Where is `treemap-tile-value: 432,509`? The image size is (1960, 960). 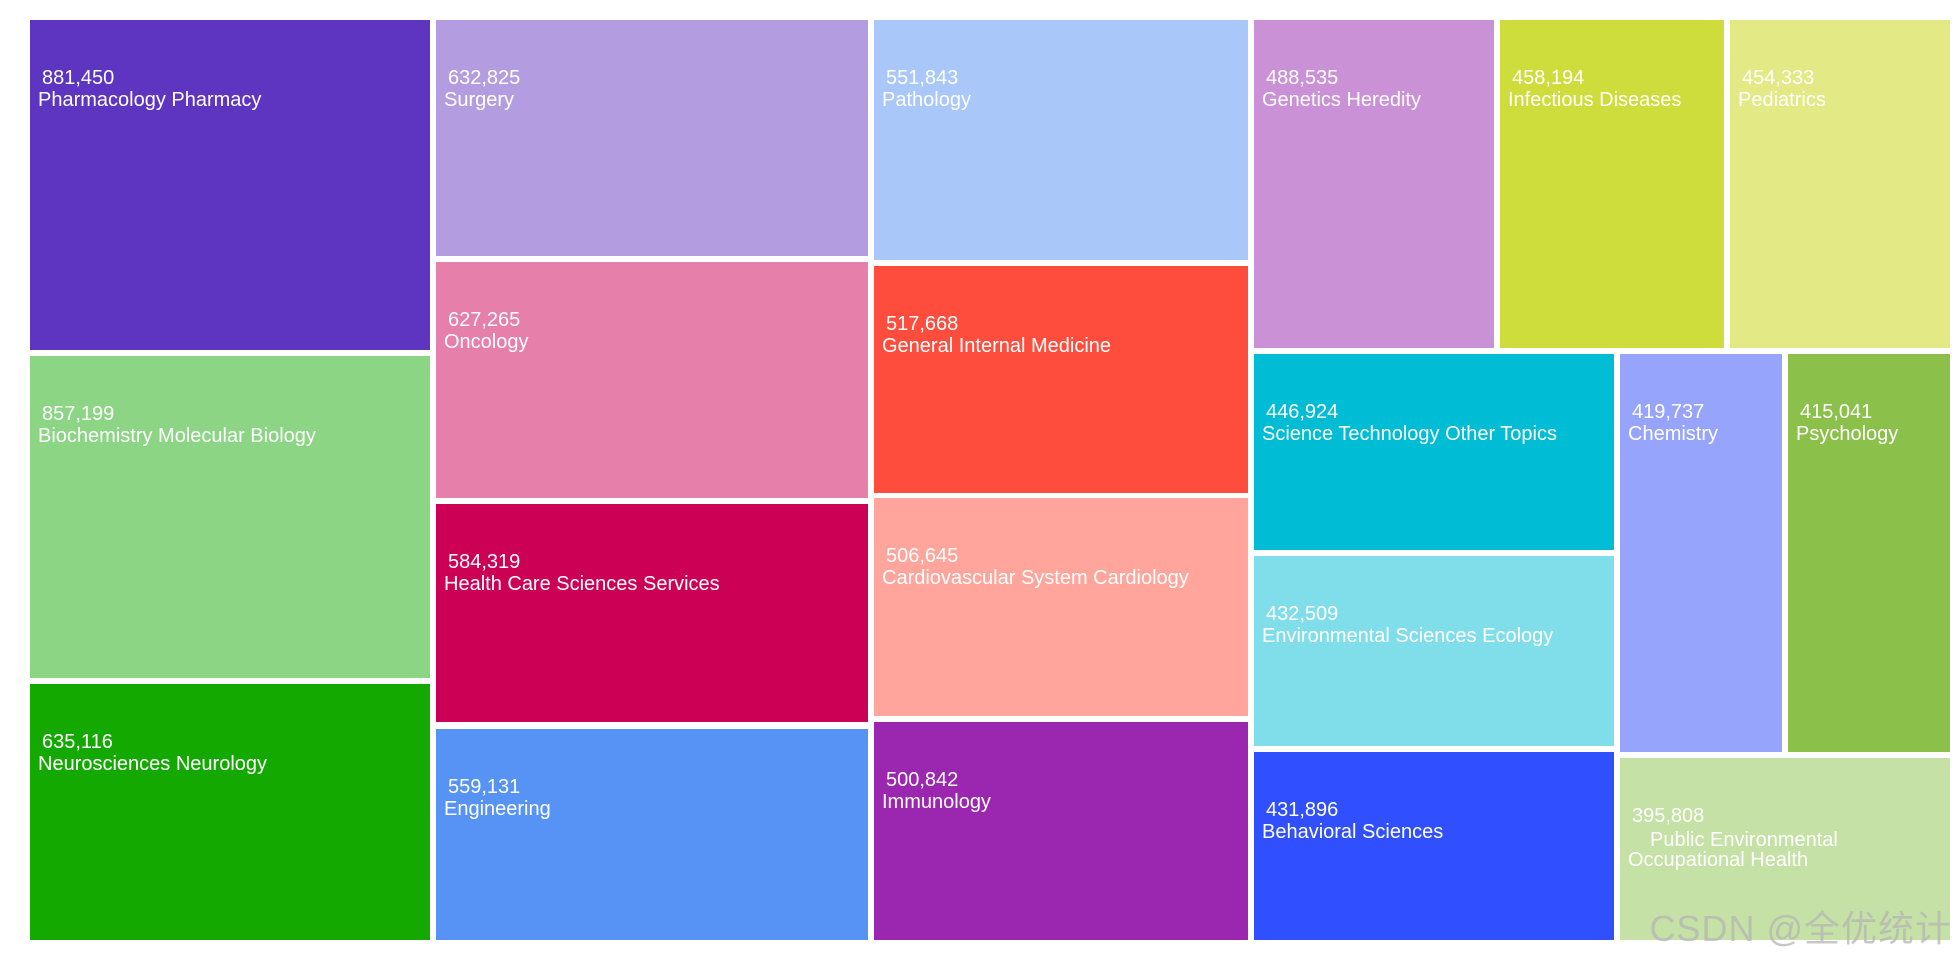
treemap-tile-value: 432,509 is located at coordinates (1302, 614).